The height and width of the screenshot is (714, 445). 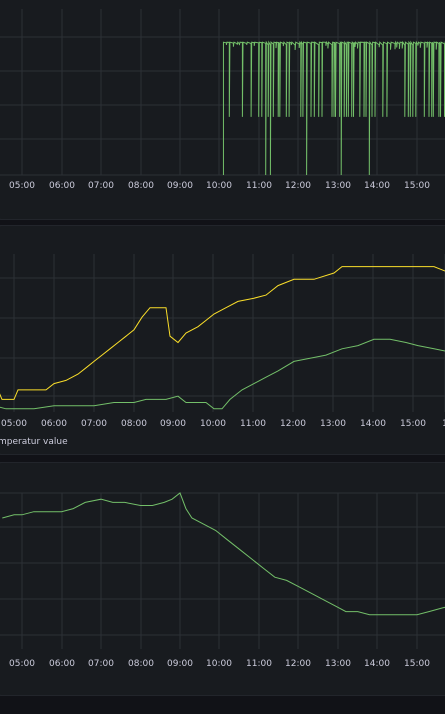 I want to click on x-tick-label: 1, so click(x=443, y=424).